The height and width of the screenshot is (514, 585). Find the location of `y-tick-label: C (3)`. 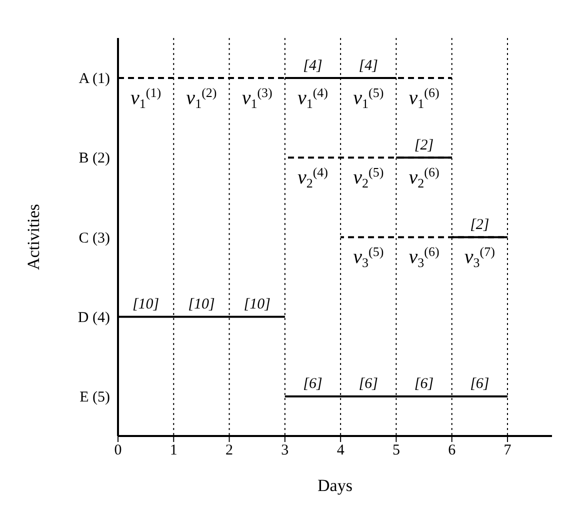

y-tick-label: C (3) is located at coordinates (94, 238).